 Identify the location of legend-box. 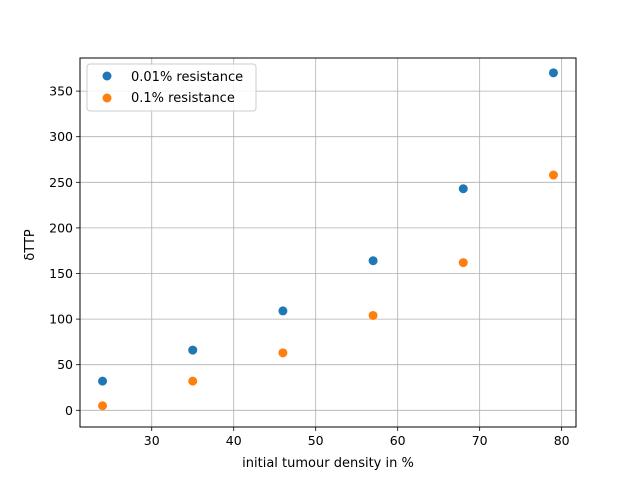
(171, 87).